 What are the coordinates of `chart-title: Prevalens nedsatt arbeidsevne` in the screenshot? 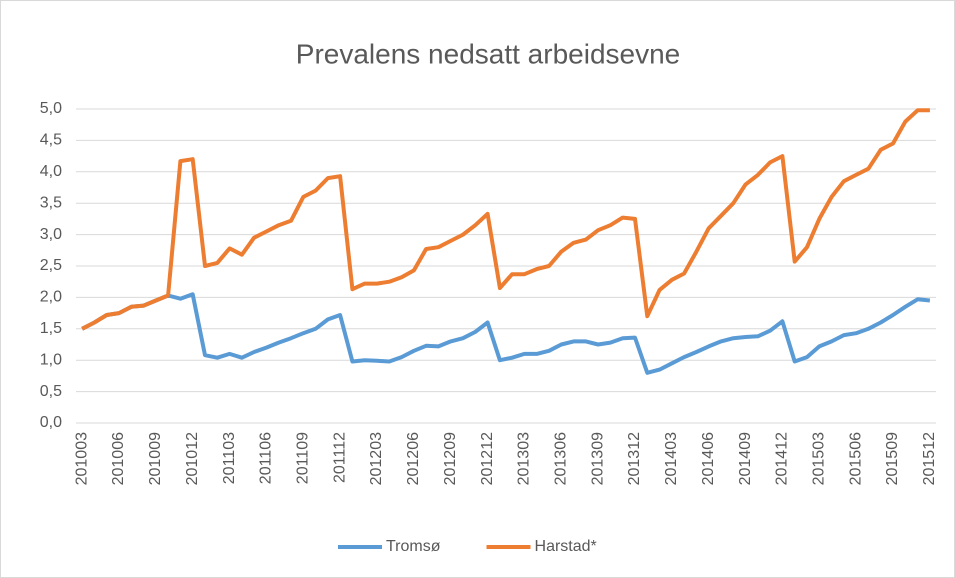 It's located at (488, 53).